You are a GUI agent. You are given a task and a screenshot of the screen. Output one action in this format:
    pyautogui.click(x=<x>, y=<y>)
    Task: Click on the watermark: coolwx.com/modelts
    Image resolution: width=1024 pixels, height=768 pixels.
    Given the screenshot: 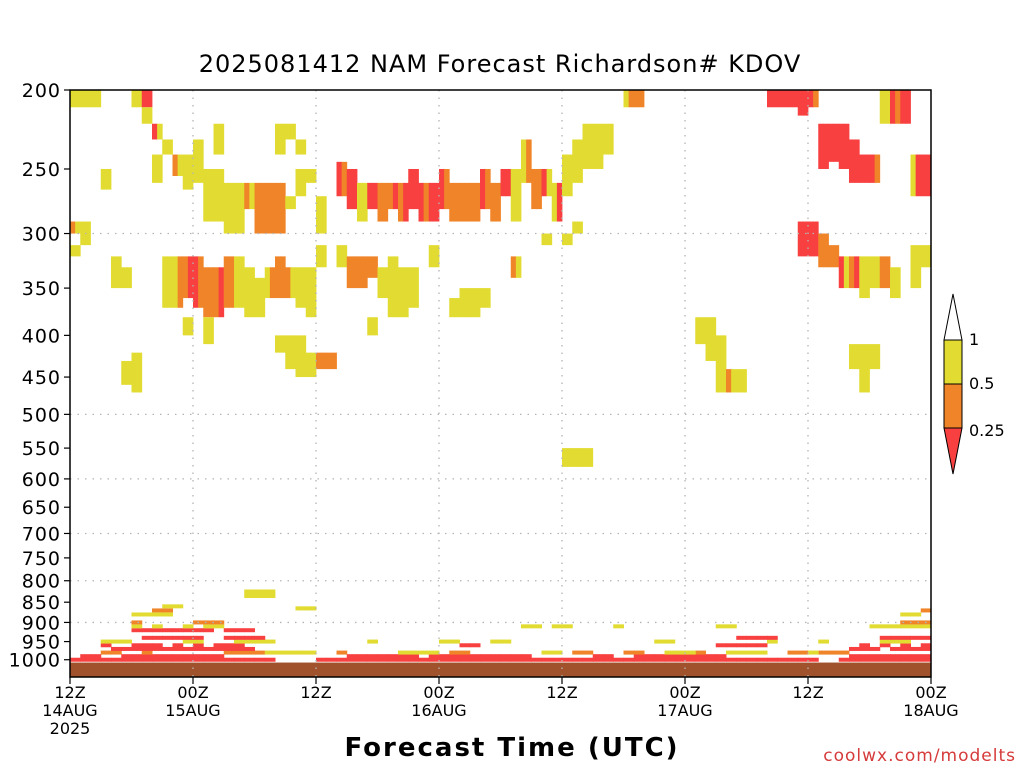 What is the action you would take?
    pyautogui.click(x=919, y=756)
    